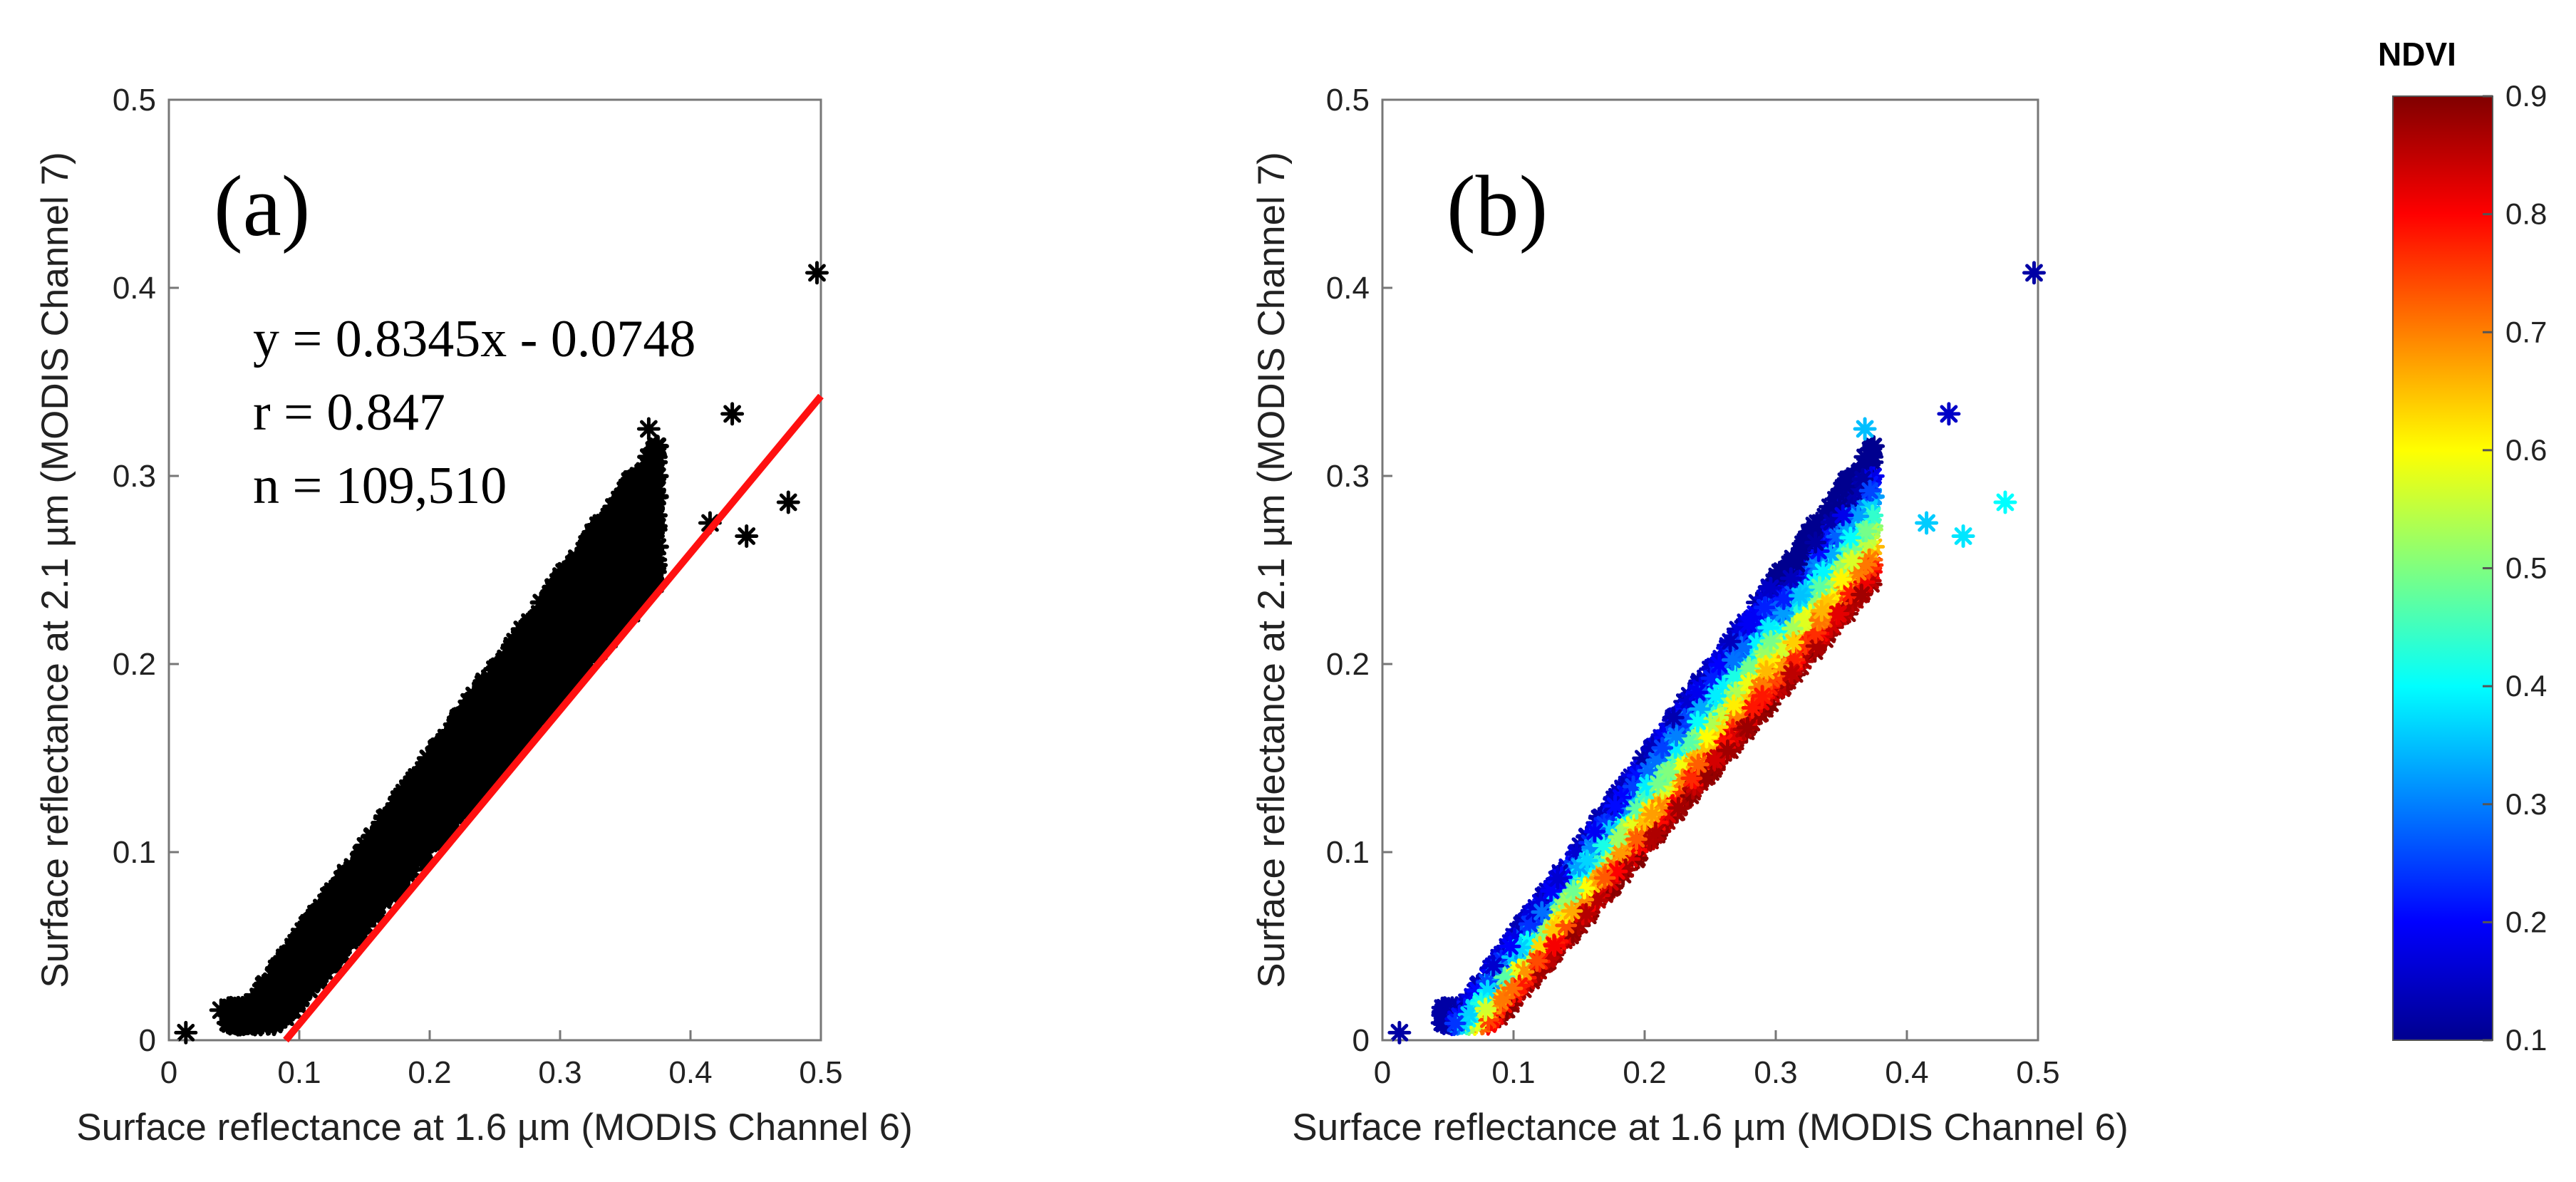  Describe the element at coordinates (2526, 1040) in the screenshot. I see `colorbar-tick-label: 0.1` at that location.